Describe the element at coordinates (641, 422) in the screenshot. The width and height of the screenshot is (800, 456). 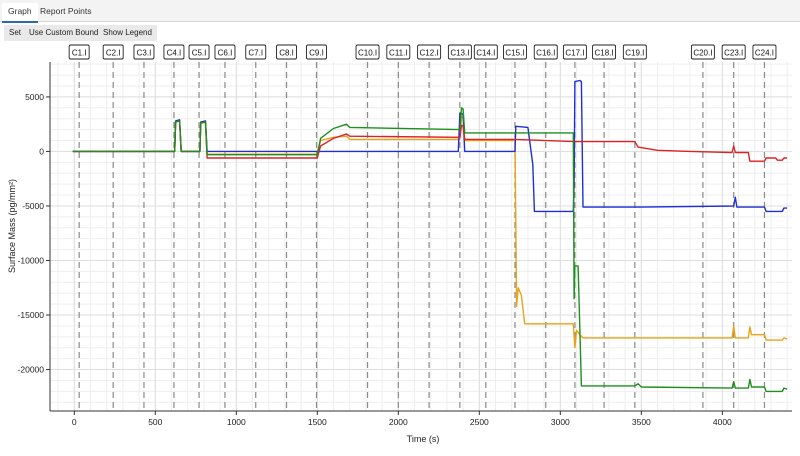
I see `x-tick-label: 3500` at that location.